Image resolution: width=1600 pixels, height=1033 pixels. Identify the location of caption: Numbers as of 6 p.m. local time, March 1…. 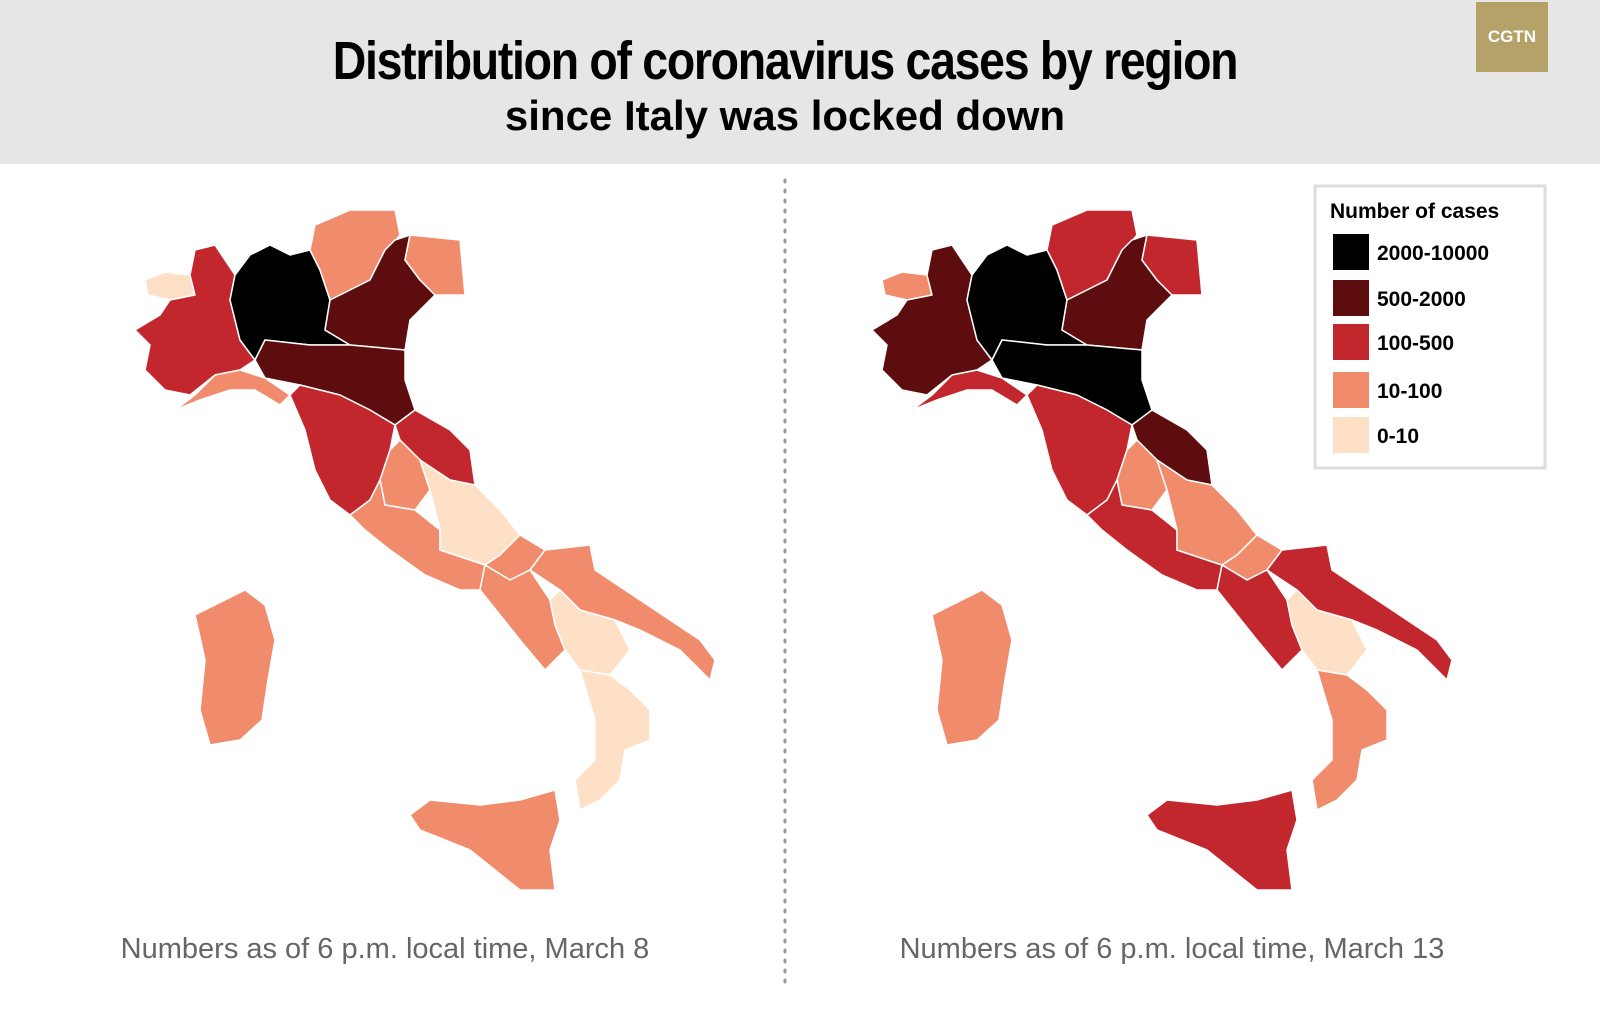
(1172, 949).